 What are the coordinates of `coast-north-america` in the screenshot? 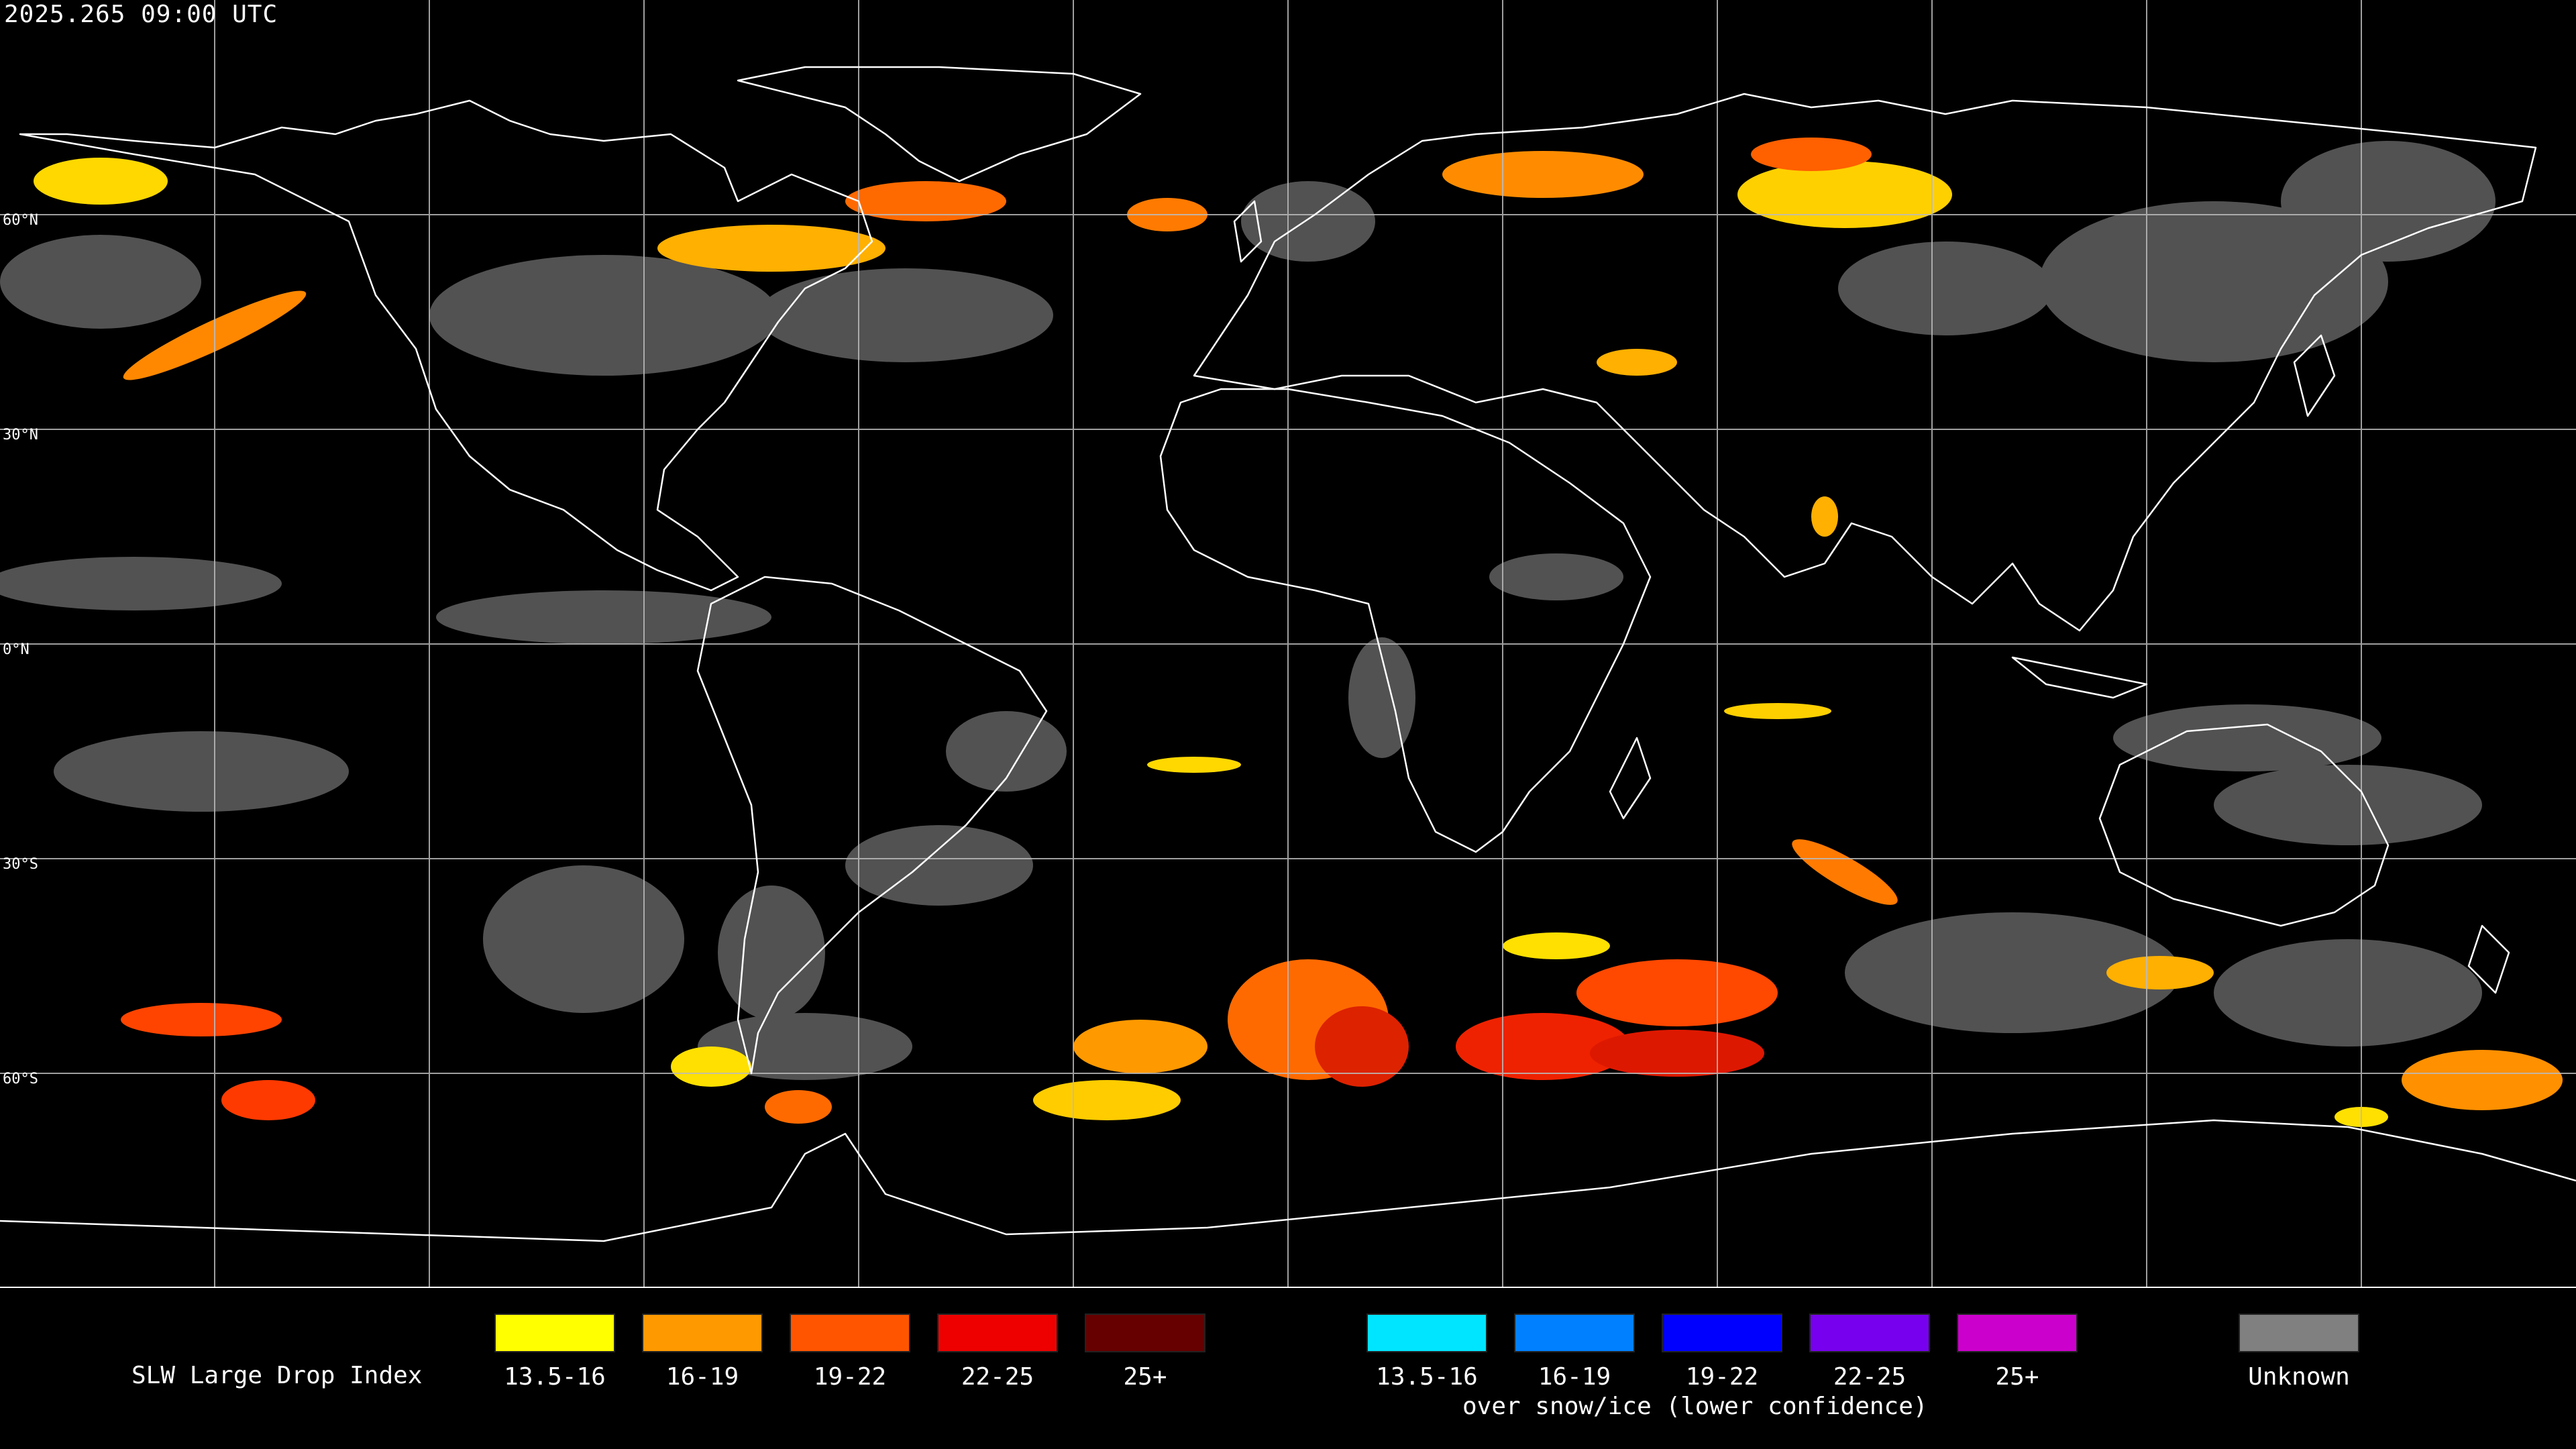 It's located at (446, 345).